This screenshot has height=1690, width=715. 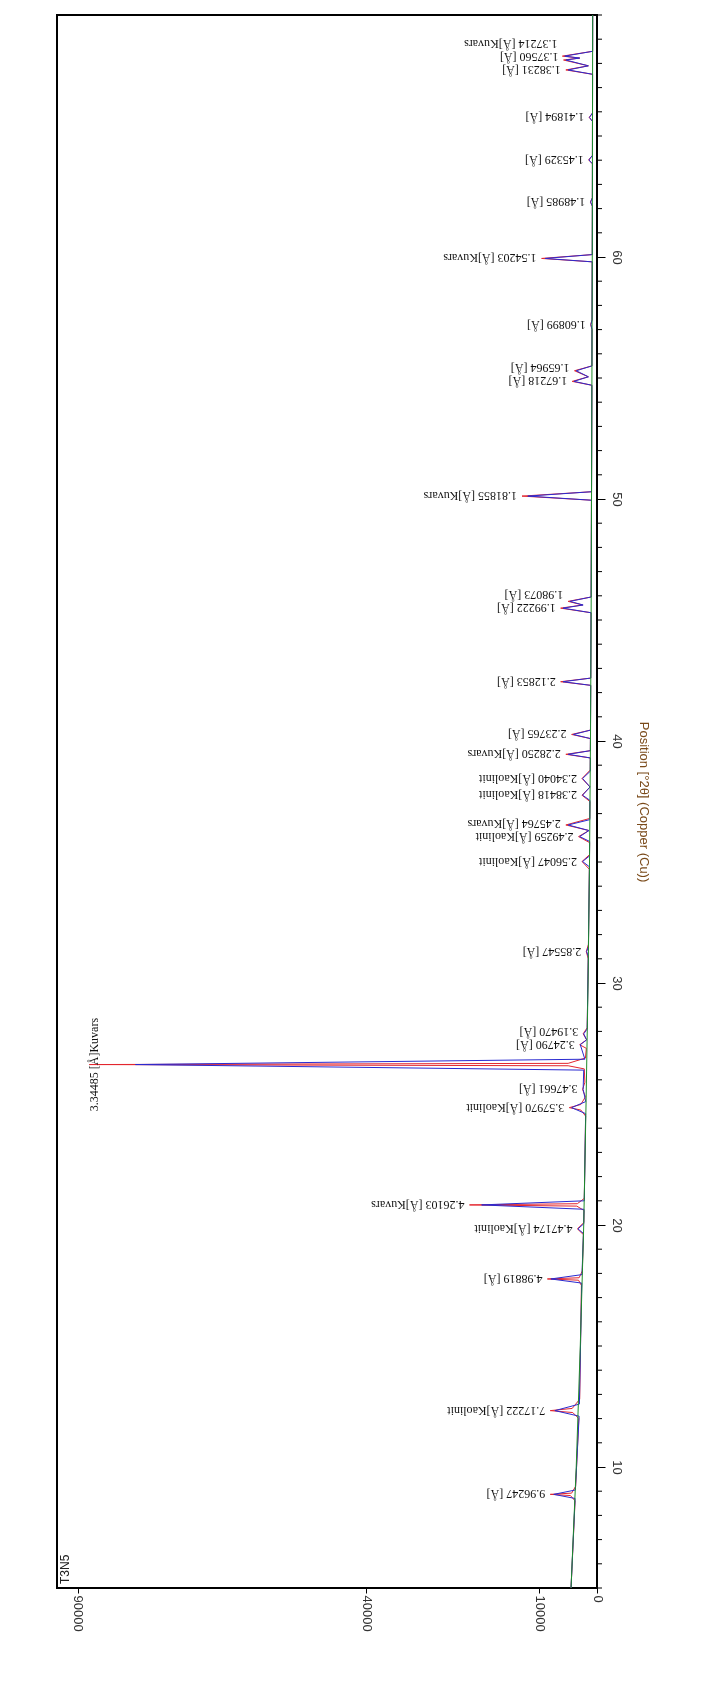 What do you see at coordinates (516, 1494) in the screenshot?
I see `annotation: 9.96247 [Å]` at bounding box center [516, 1494].